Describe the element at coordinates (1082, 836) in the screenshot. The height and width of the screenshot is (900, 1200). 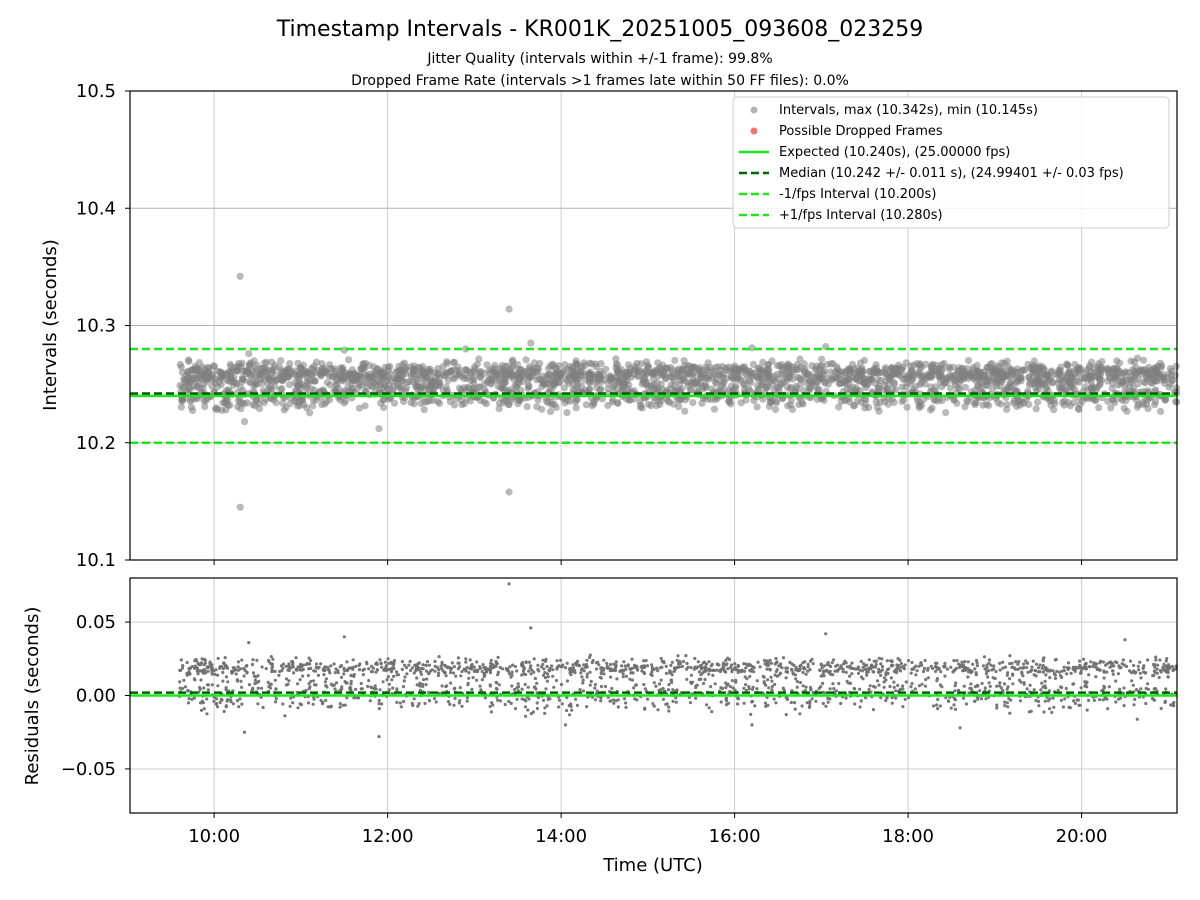
I see `x-tick-label: 20:00` at that location.